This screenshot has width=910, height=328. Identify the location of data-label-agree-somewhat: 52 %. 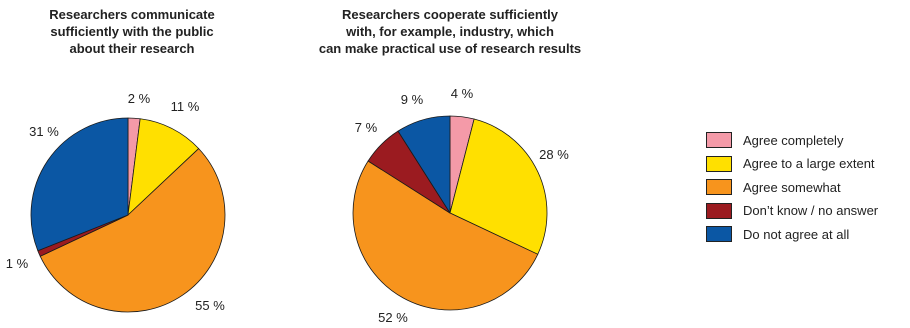
(393, 317).